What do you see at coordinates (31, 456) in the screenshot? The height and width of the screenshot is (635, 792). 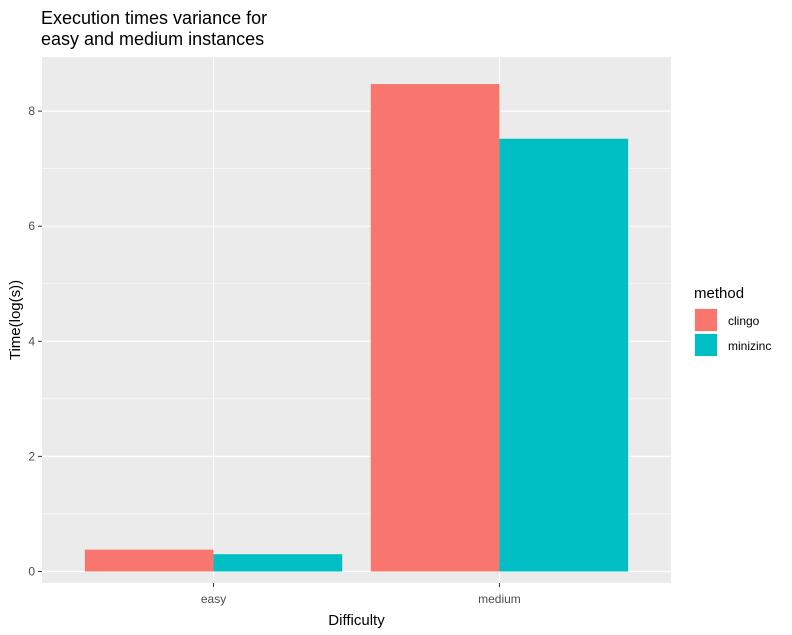 I see `y-tick-label: 2` at bounding box center [31, 456].